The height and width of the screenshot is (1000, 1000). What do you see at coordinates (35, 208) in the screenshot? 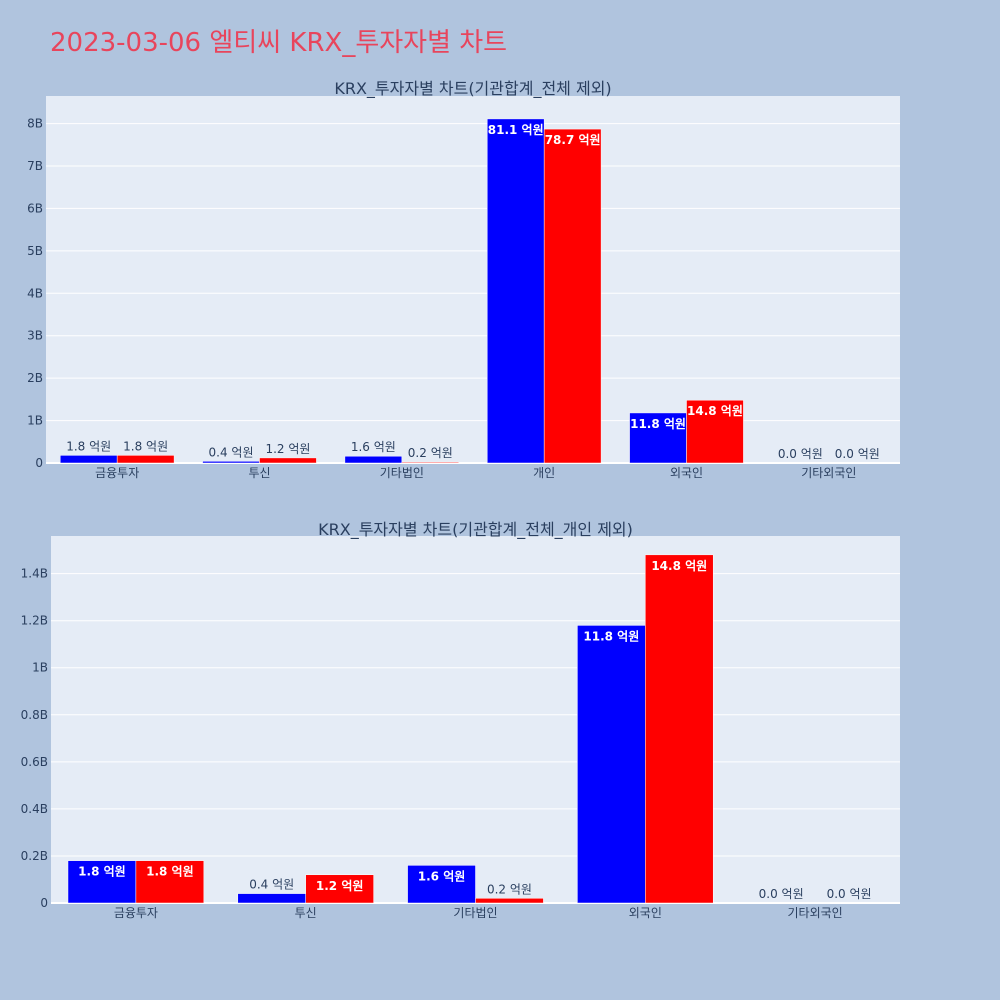
I see `y-tick-label: 6B` at bounding box center [35, 208].